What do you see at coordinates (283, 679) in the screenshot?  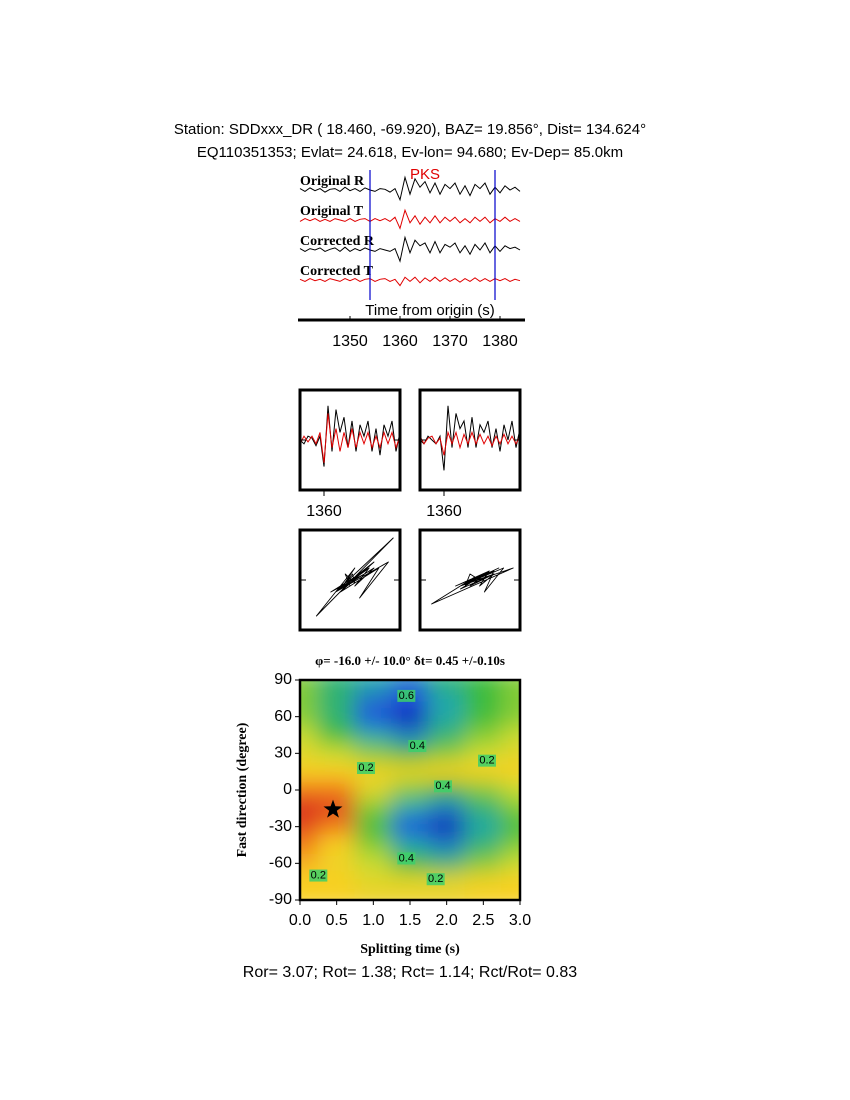 I see `y-tick-label: 90` at bounding box center [283, 679].